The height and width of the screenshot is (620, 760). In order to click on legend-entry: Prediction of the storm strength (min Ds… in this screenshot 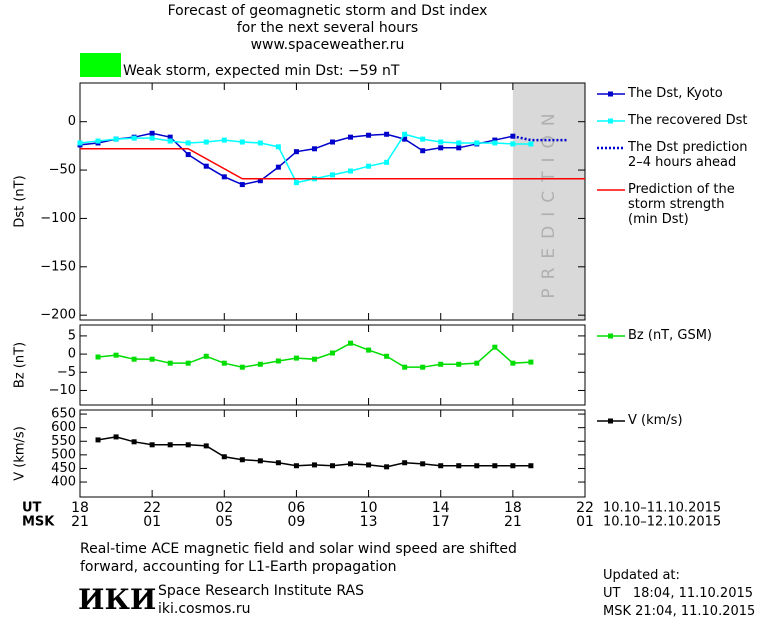, I will do `click(681, 204)`.